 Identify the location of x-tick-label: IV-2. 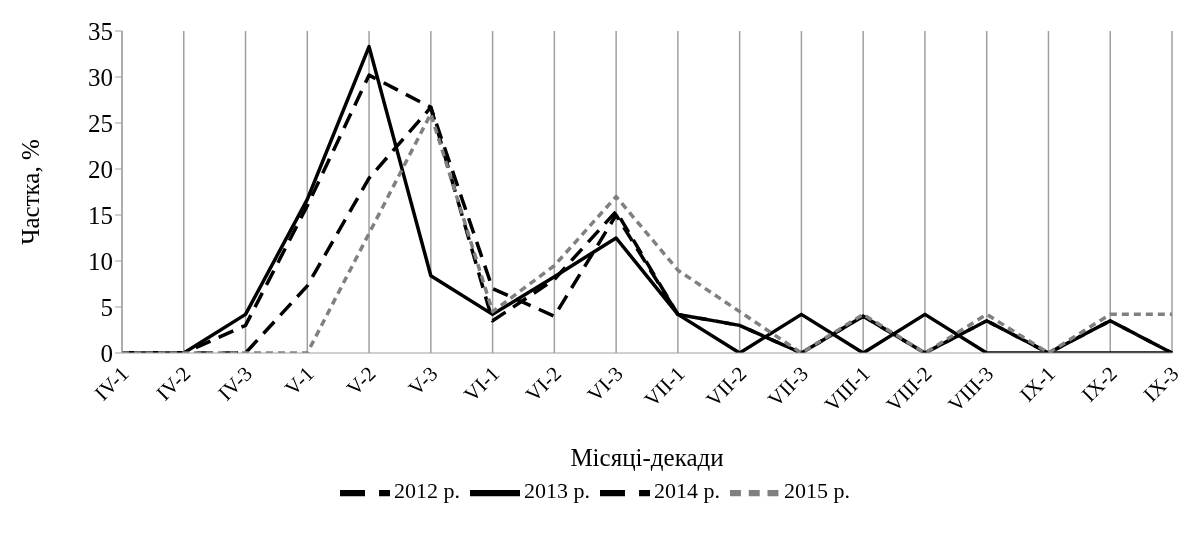
(173, 383).